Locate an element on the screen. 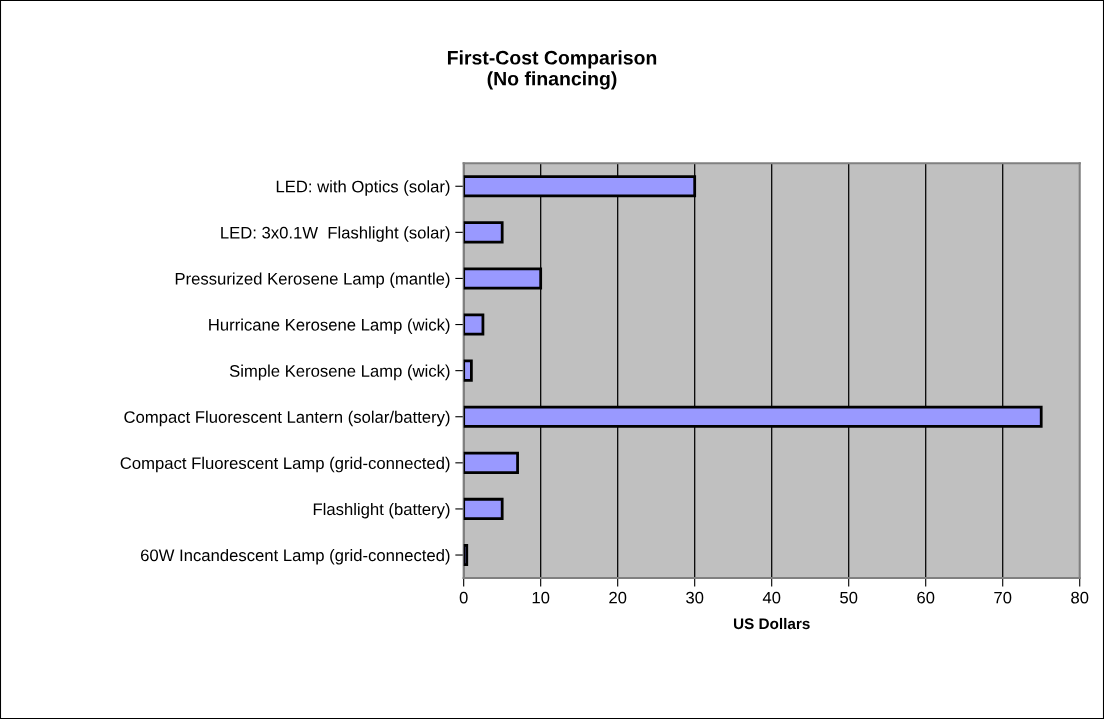  x-tick-label: 0 is located at coordinates (463, 597).